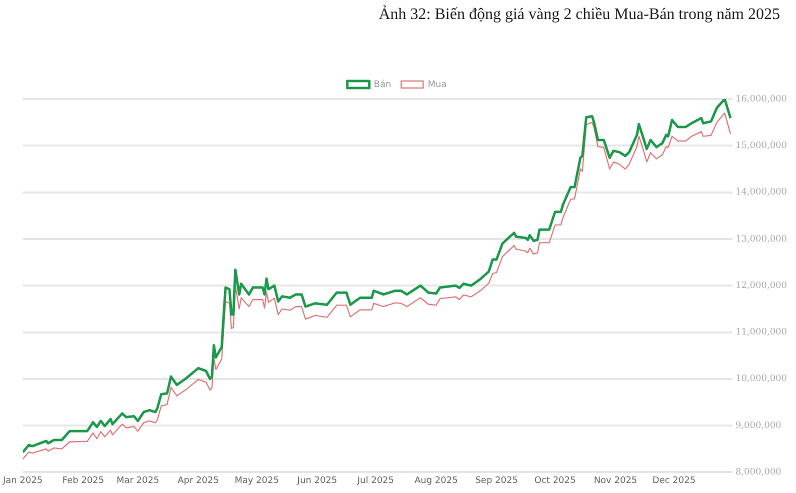  Describe the element at coordinates (383, 84) in the screenshot. I see `legend-label: Bán` at that location.